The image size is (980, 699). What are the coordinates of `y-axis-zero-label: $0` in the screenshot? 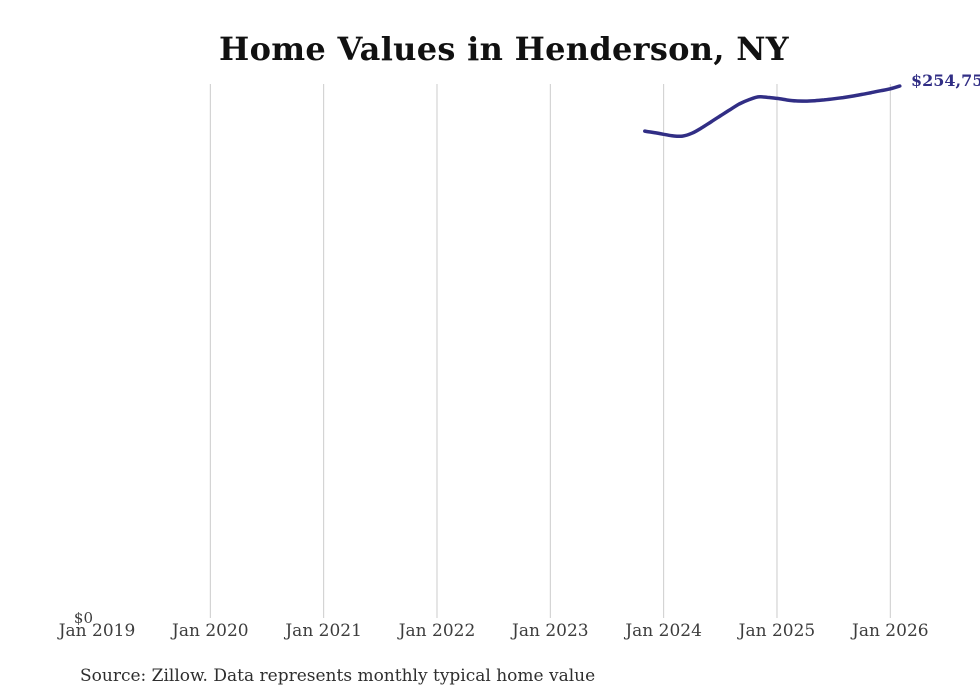 It's located at (83, 618).